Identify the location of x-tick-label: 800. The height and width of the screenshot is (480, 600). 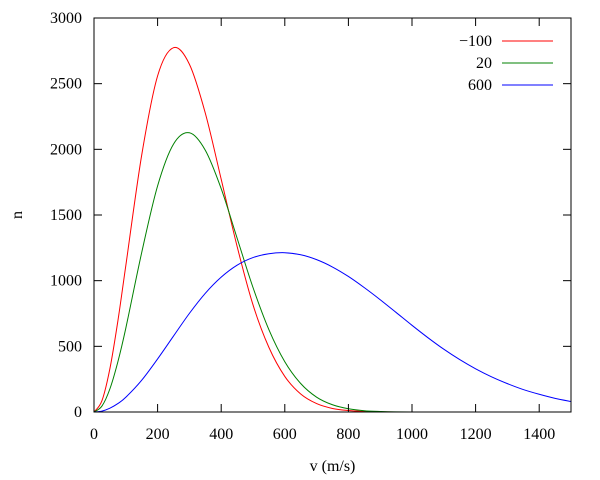
(348, 434).